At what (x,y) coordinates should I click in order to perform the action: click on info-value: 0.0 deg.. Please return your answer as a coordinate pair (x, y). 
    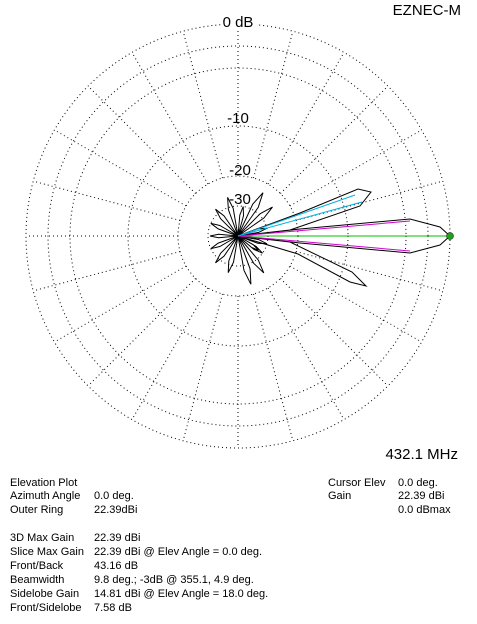
    Looking at the image, I should click on (114, 496).